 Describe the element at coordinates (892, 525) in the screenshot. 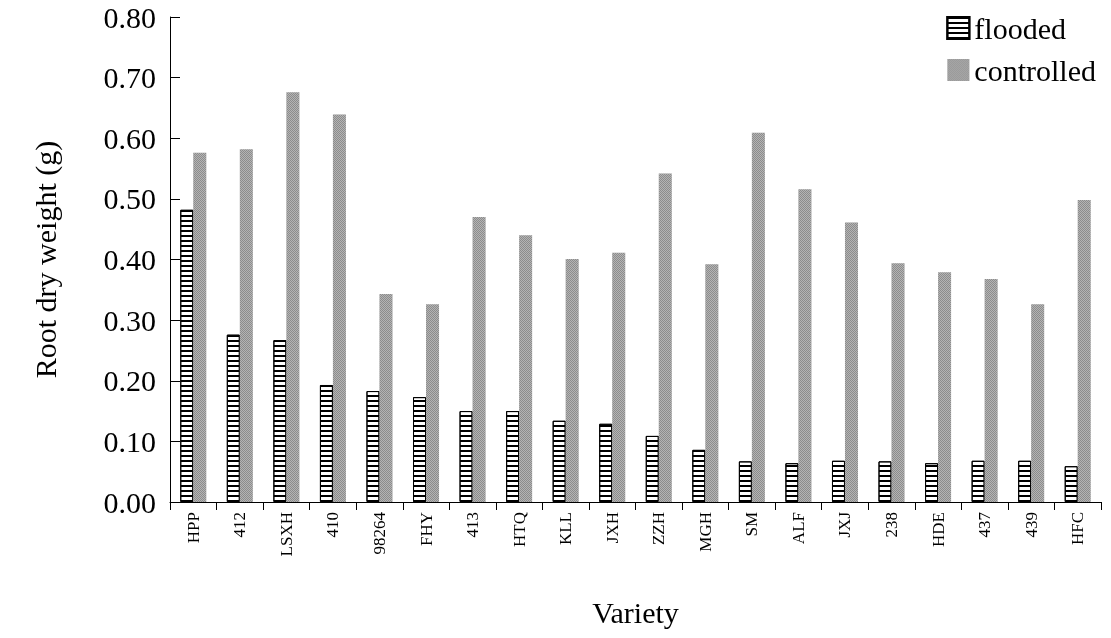

I see `x-tick-label: 238` at that location.